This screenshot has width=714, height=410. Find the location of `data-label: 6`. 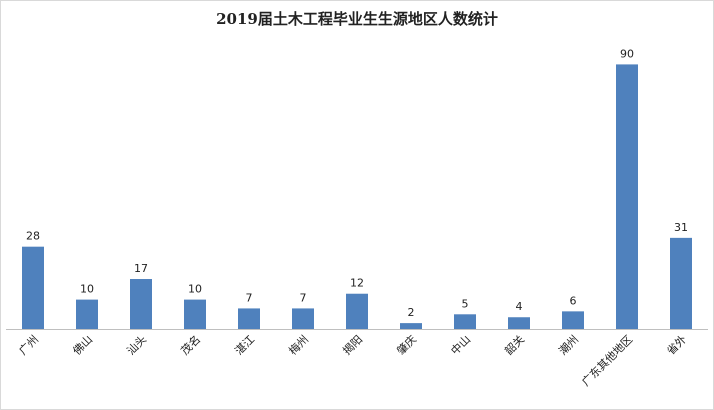

data-label: 6 is located at coordinates (573, 300).